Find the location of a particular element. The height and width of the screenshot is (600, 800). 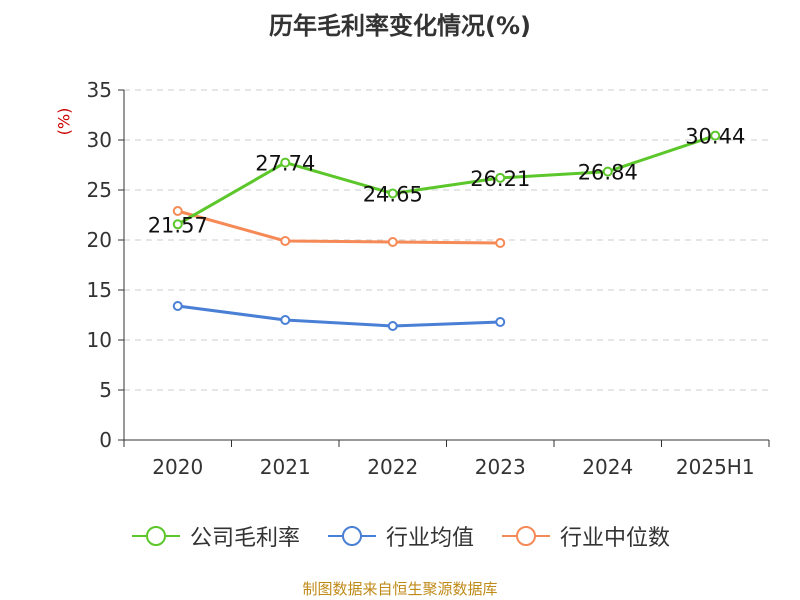

legend: 公司毛利率 行业均值 行业中位数 is located at coordinates (400, 536).